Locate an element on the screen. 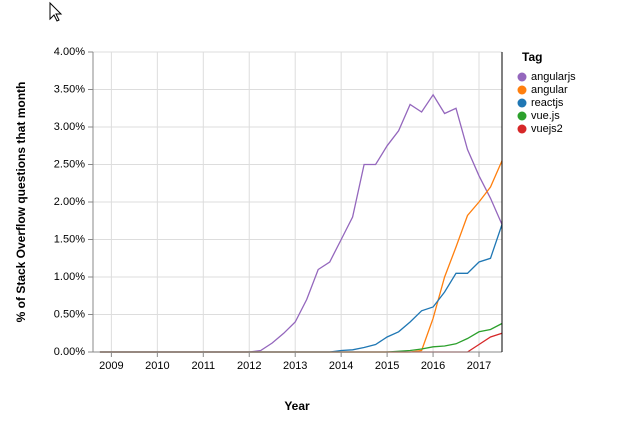 Image resolution: width=621 pixels, height=444 pixels. x-tick-label: 2014 is located at coordinates (341, 366).